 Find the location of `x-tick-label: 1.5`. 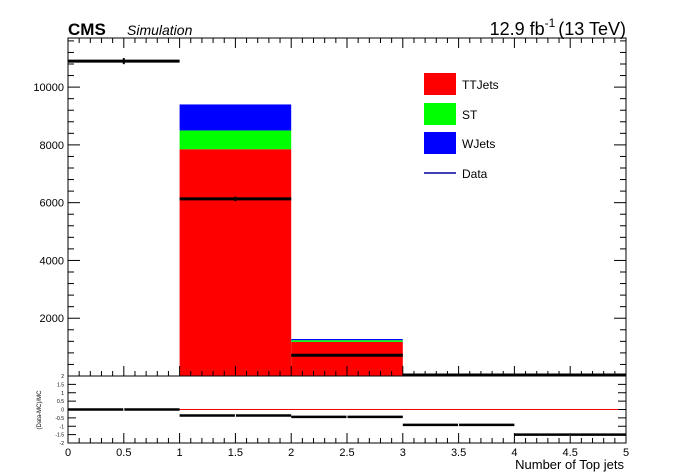

x-tick-label: 1.5 is located at coordinates (235, 453).